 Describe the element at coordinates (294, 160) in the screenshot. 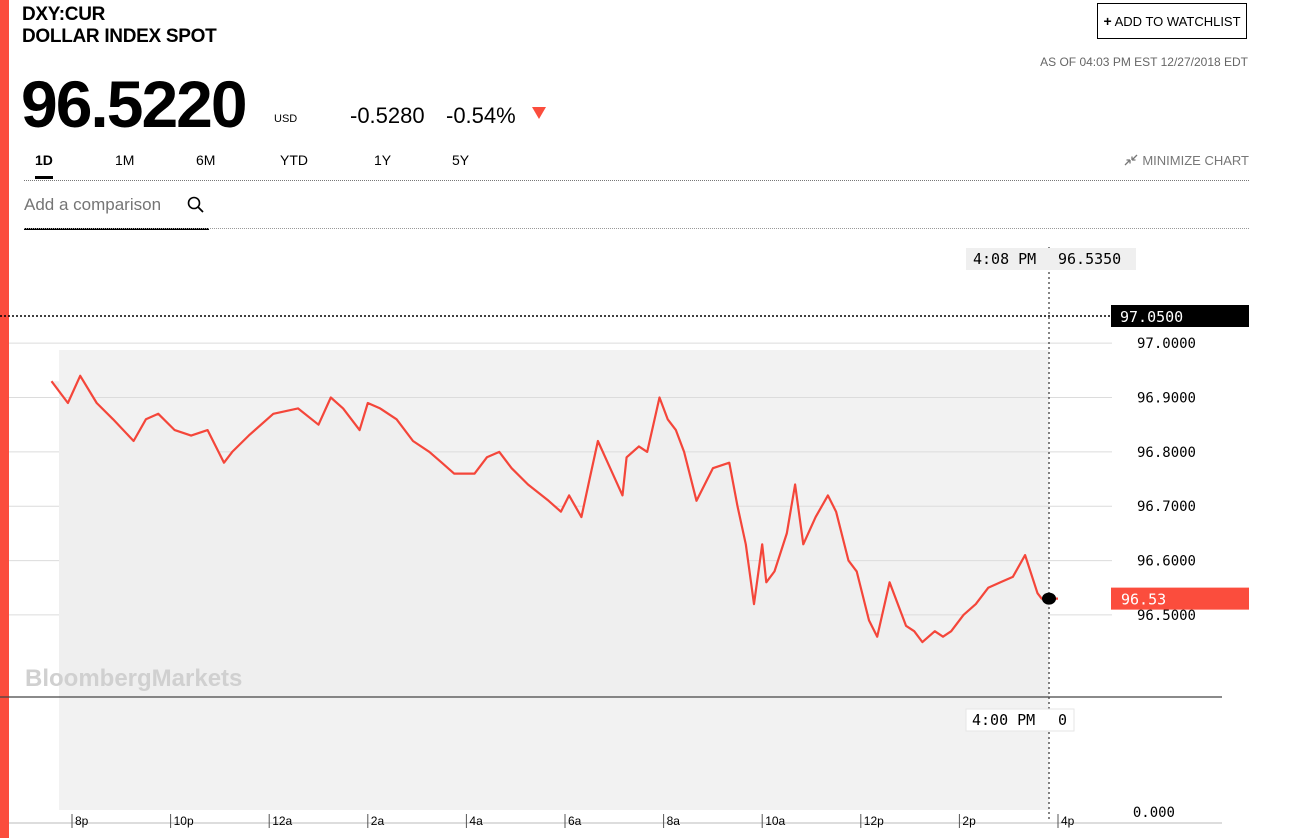

I see `tab-ytd: YTD` at that location.